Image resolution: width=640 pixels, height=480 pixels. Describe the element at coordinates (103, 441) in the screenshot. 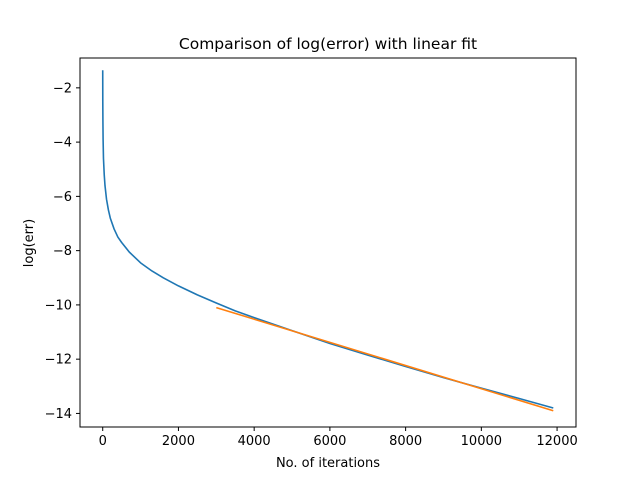

I see `x-tick-label: 0` at that location.